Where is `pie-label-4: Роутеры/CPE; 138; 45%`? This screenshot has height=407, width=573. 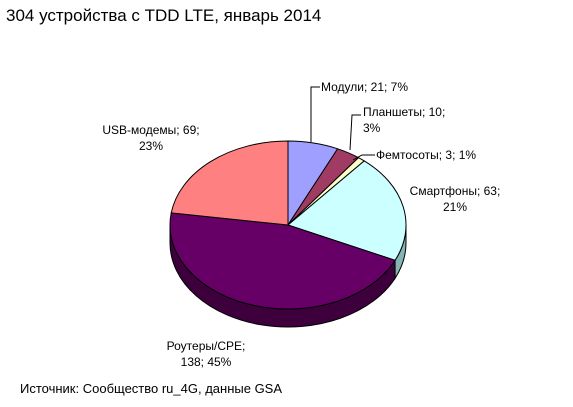 pie-label-4: Роутеры/CPE; 138; 45% is located at coordinates (206, 354).